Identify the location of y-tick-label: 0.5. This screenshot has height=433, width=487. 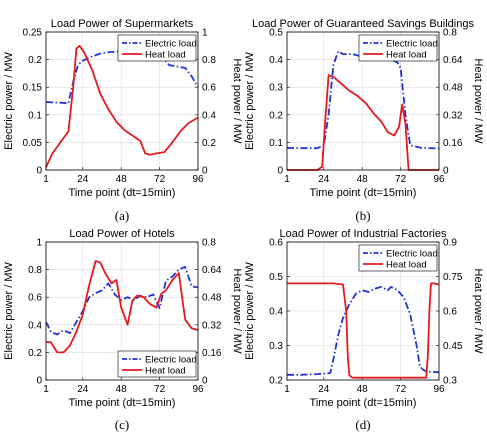
(276, 33).